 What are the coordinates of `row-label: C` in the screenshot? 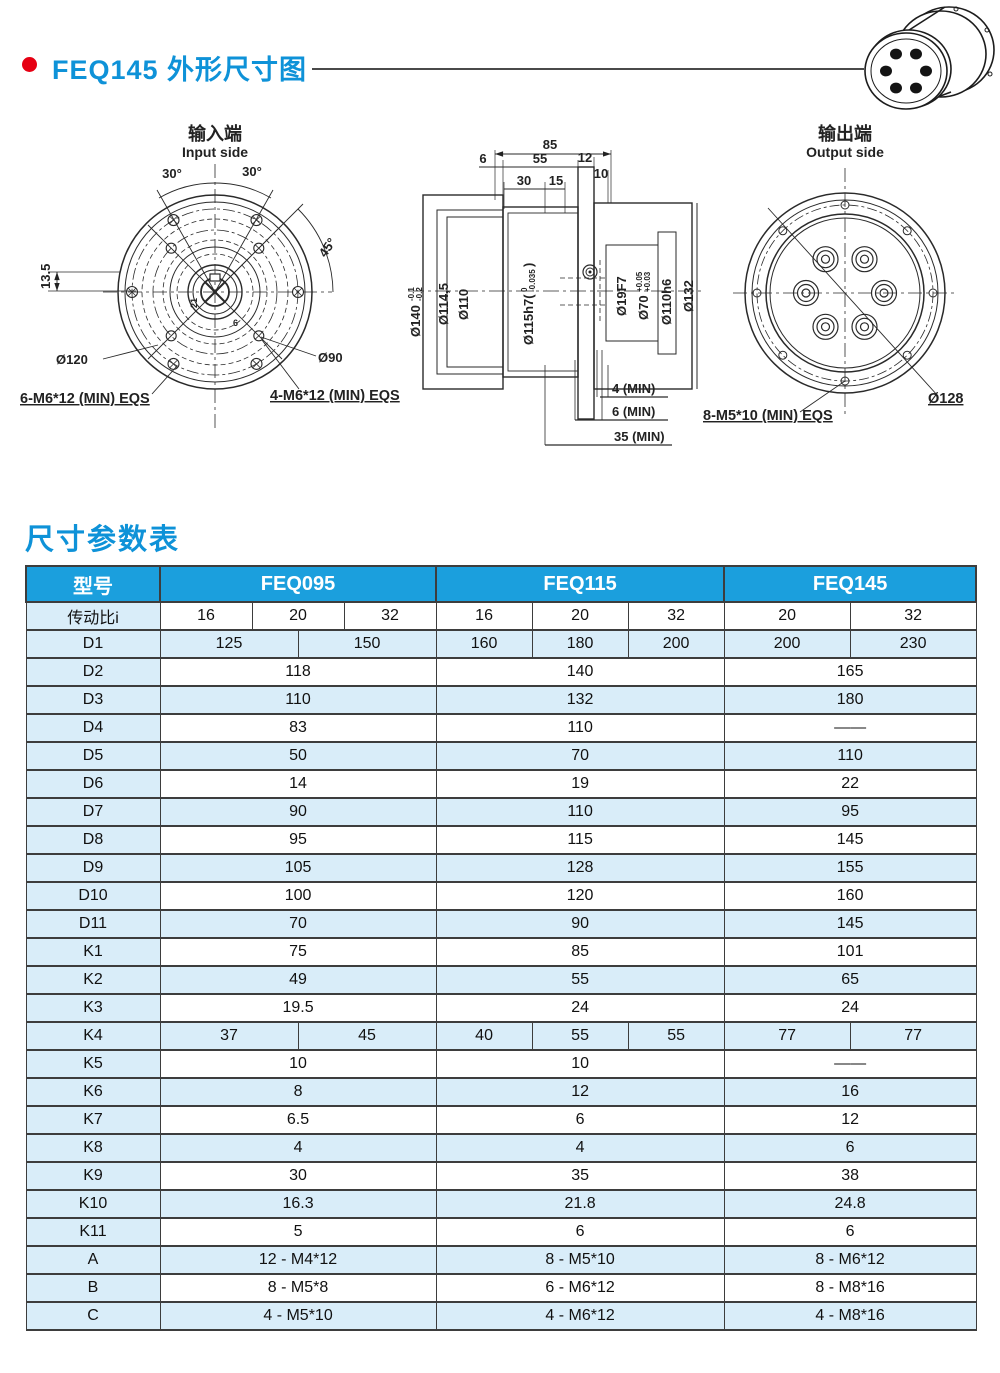 It's located at (93, 1316).